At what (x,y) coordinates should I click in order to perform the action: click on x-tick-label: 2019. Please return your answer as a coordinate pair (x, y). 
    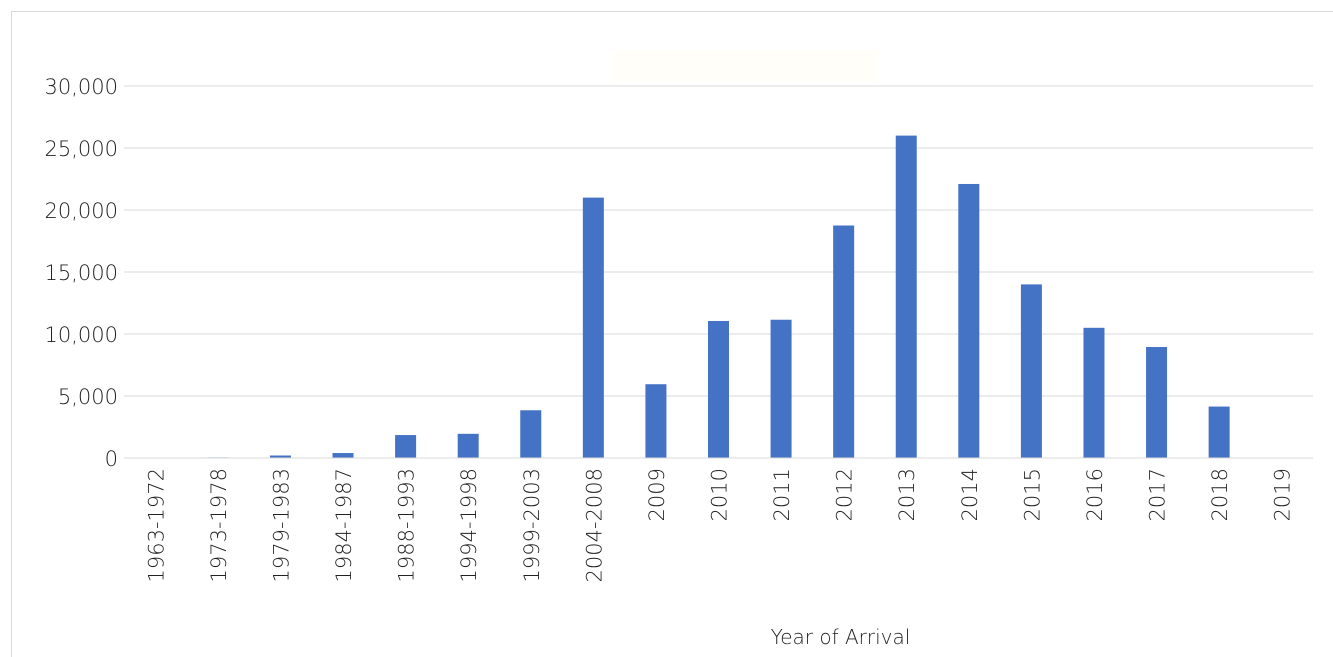
    Looking at the image, I should click on (1283, 494).